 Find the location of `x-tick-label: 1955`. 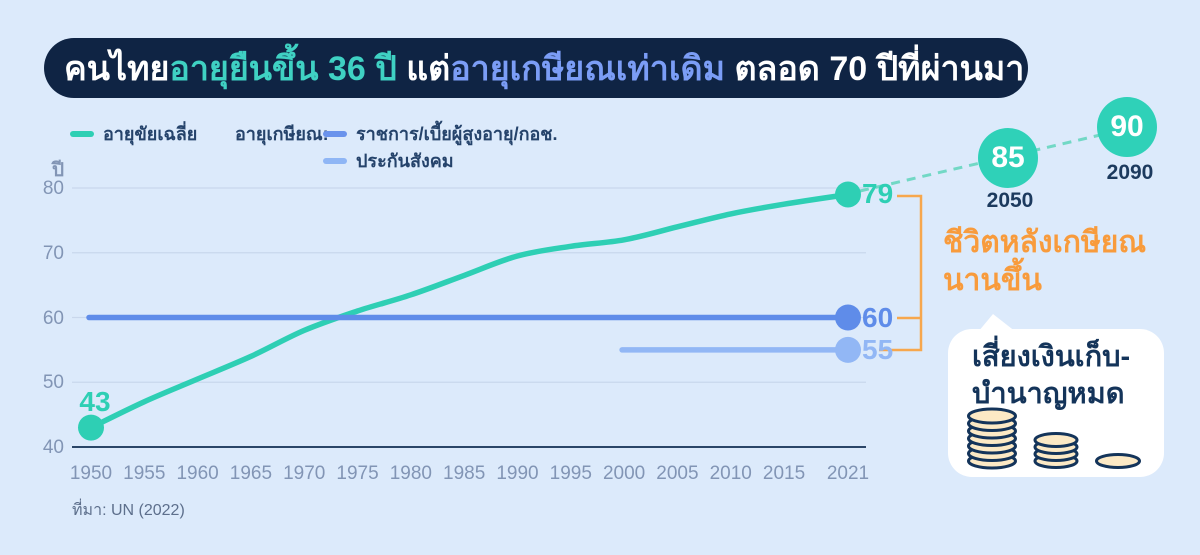

x-tick-label: 1955 is located at coordinates (144, 473).